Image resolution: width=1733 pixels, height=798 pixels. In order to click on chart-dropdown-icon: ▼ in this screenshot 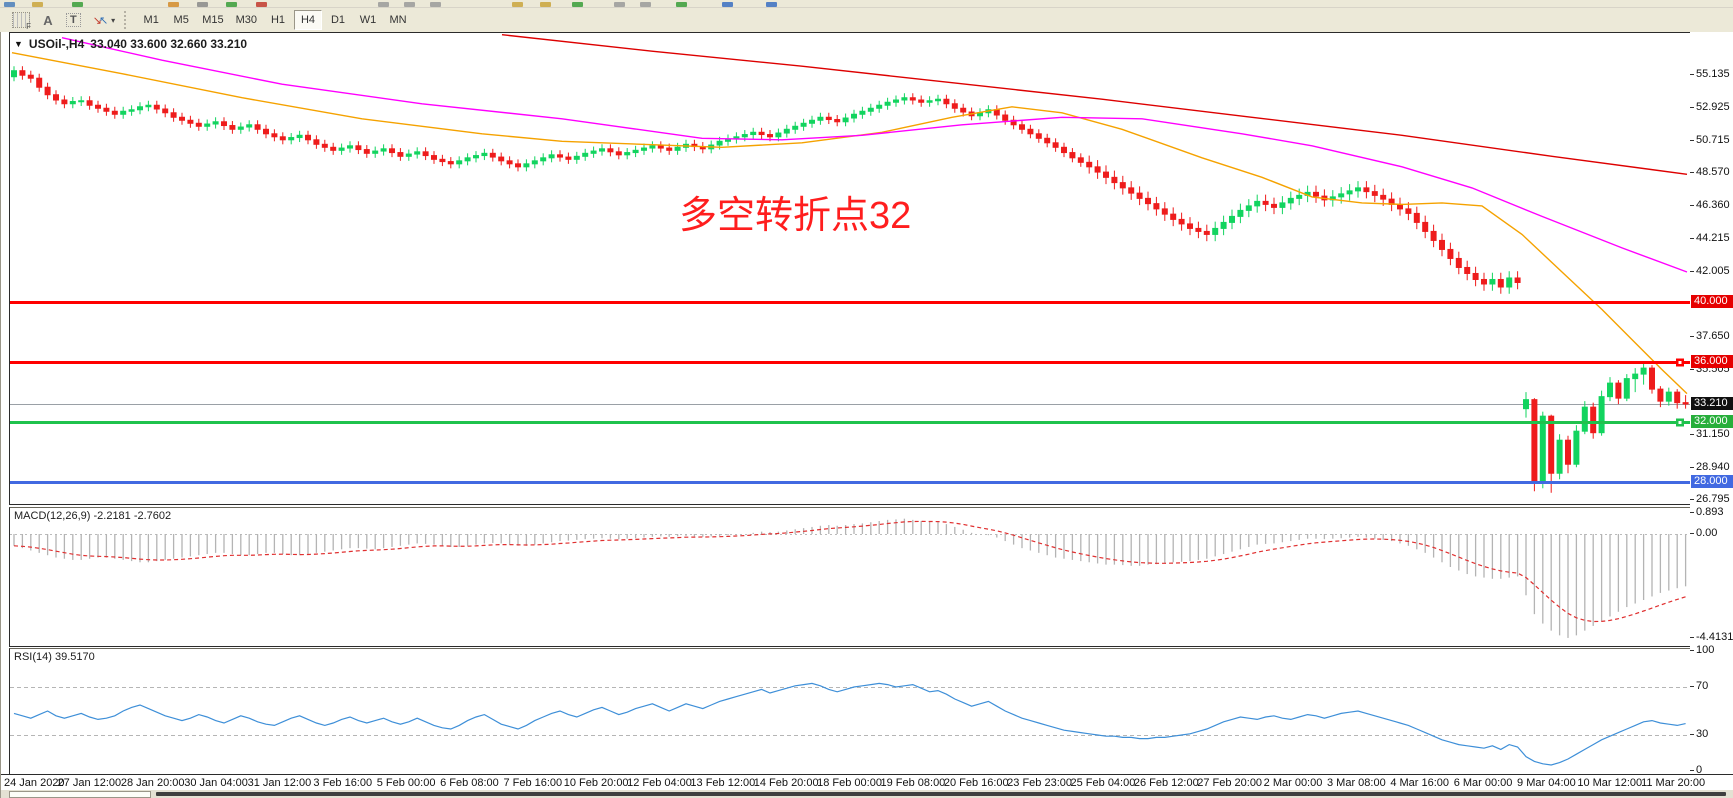, I will do `click(18, 44)`.